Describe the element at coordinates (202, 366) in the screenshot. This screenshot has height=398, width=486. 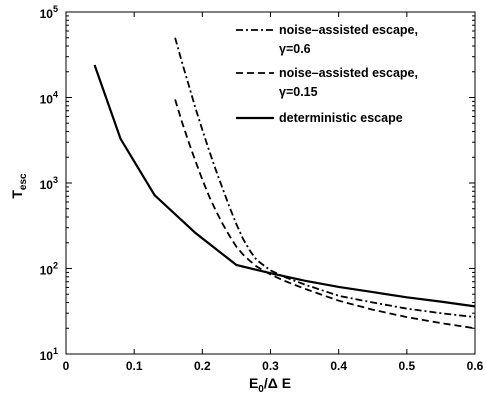
I see `x-tick-label: 0.2` at that location.